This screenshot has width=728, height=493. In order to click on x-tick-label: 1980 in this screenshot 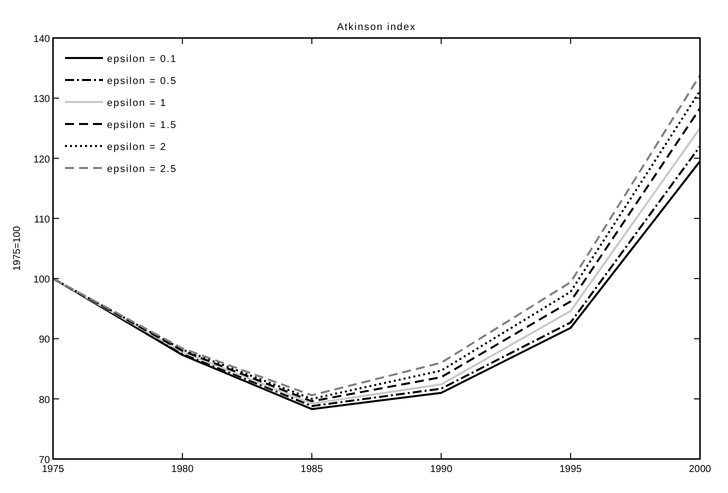, I will do `click(182, 469)`.